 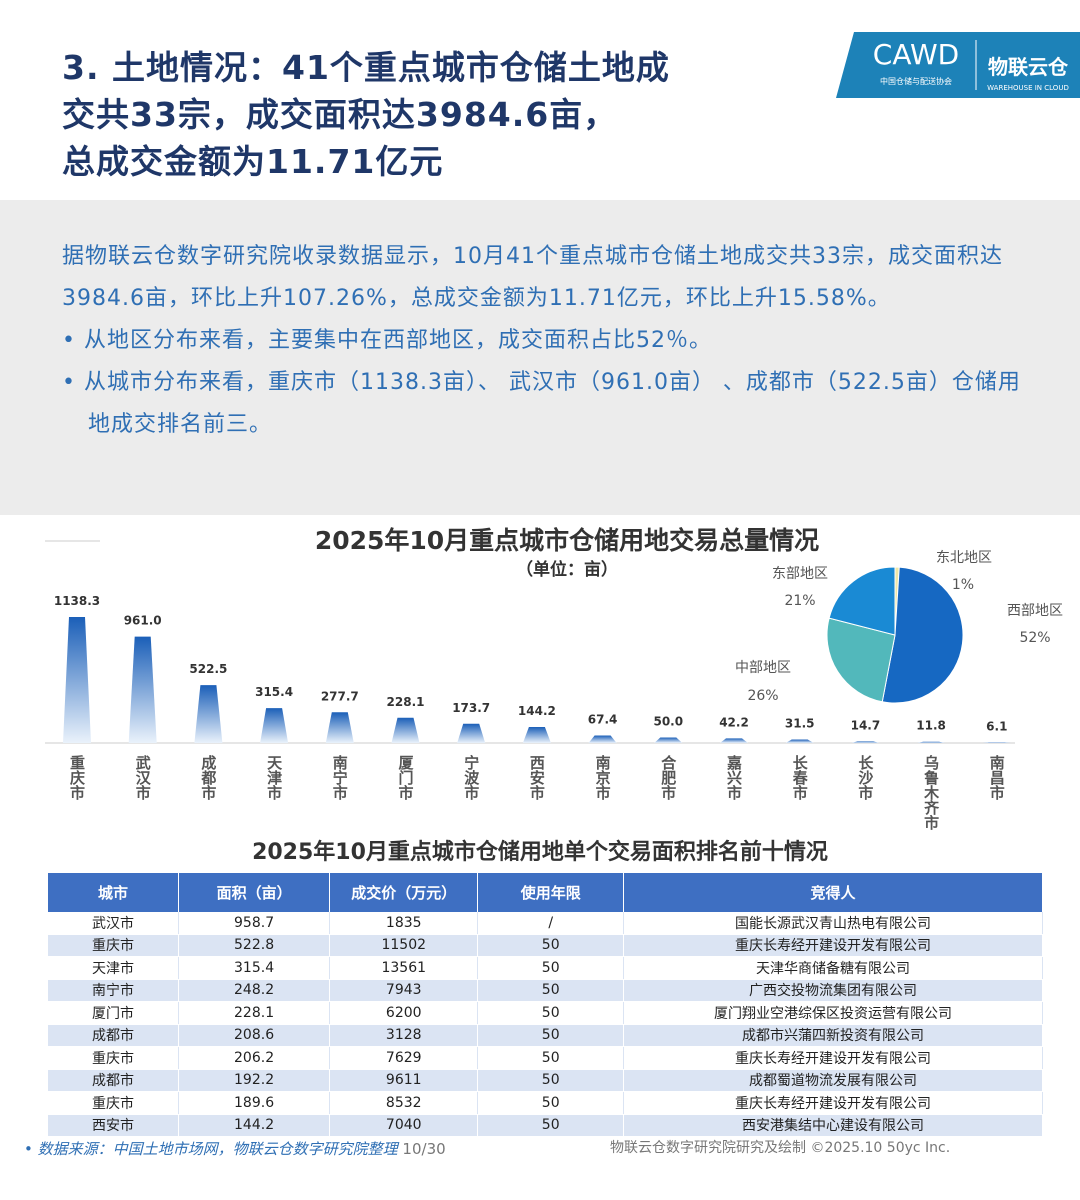 I want to click on pie-category: 中部地区, so click(x=763, y=668).